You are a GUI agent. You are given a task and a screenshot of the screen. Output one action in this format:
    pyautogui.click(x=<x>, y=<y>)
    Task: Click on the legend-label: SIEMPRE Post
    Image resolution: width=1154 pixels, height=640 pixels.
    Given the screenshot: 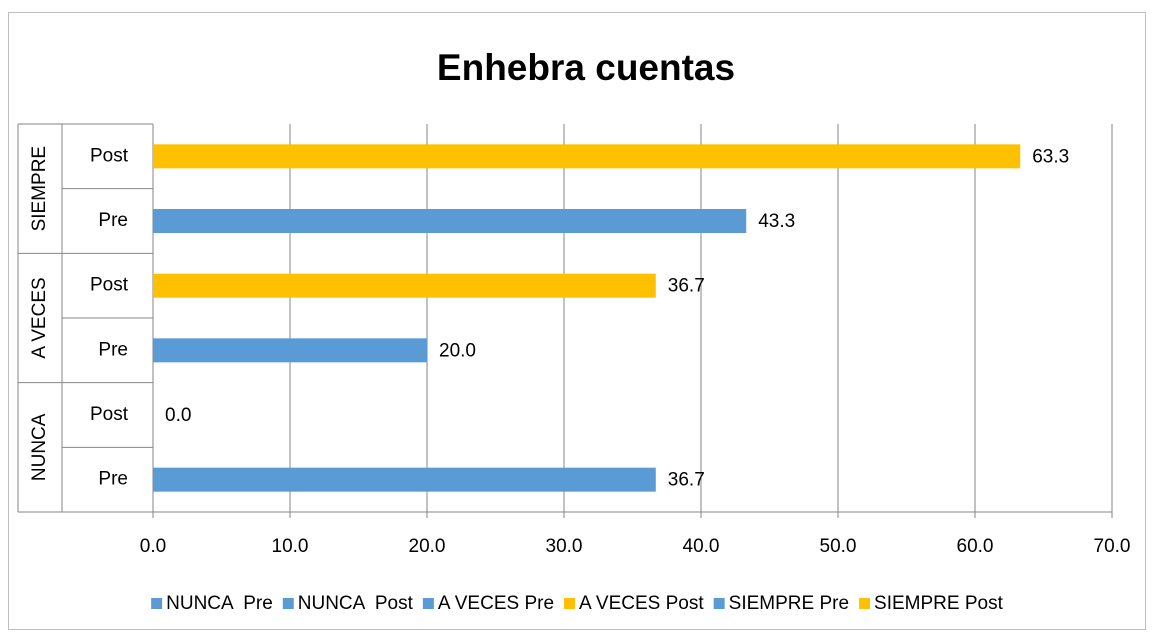 What is the action you would take?
    pyautogui.click(x=939, y=603)
    